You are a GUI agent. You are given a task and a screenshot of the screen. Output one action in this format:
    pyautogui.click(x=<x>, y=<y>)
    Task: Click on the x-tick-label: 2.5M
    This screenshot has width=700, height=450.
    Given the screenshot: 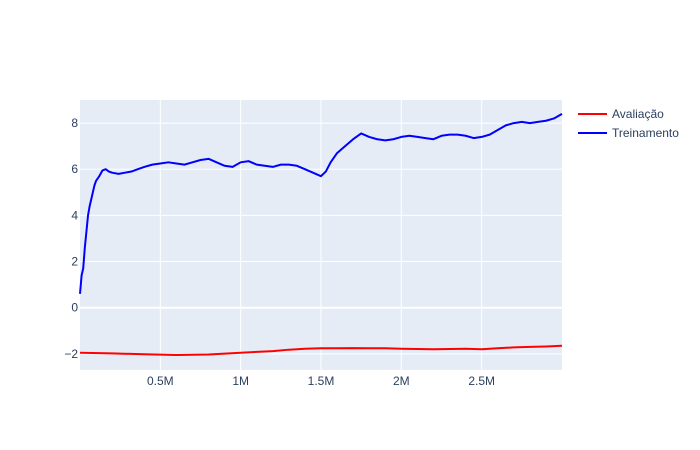 What is the action you would take?
    pyautogui.click(x=481, y=381)
    